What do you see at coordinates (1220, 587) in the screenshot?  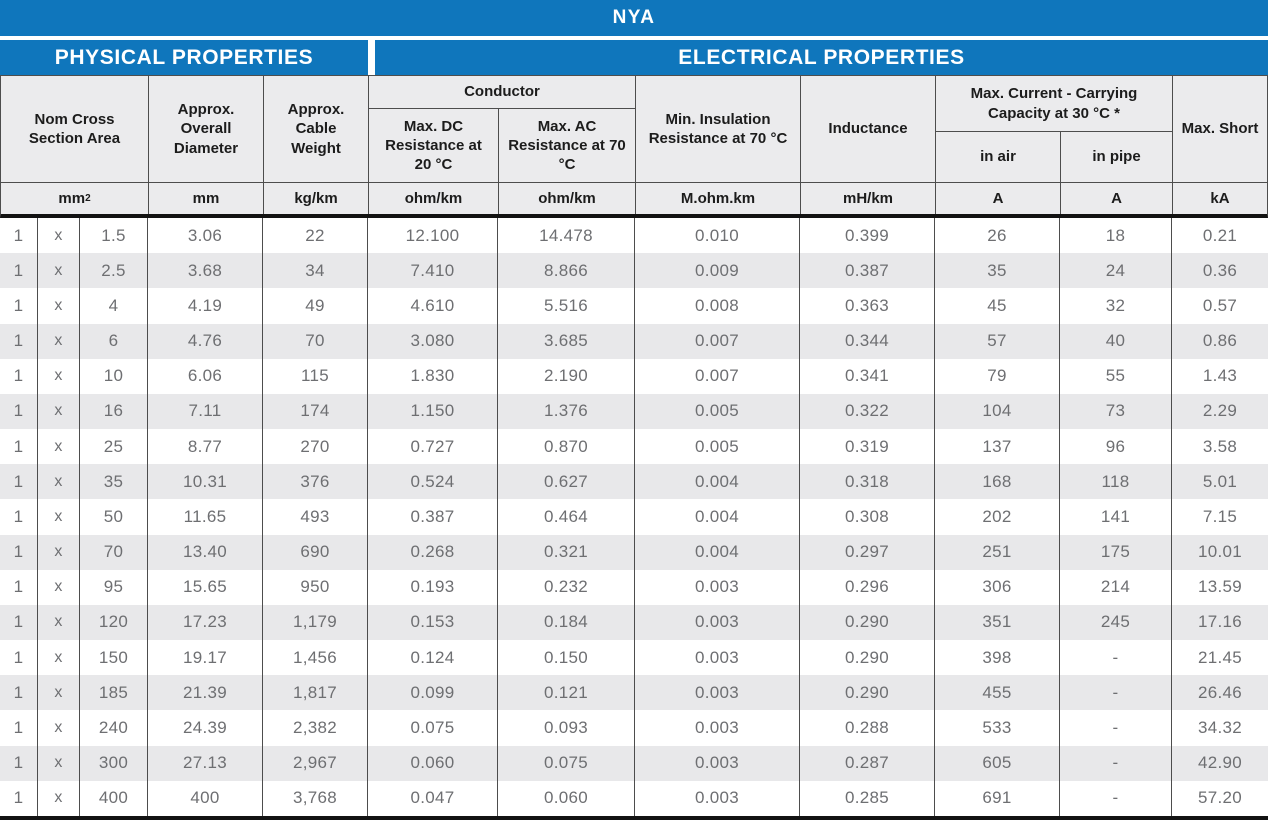 I see `cell-max-short: 13.59` at bounding box center [1220, 587].